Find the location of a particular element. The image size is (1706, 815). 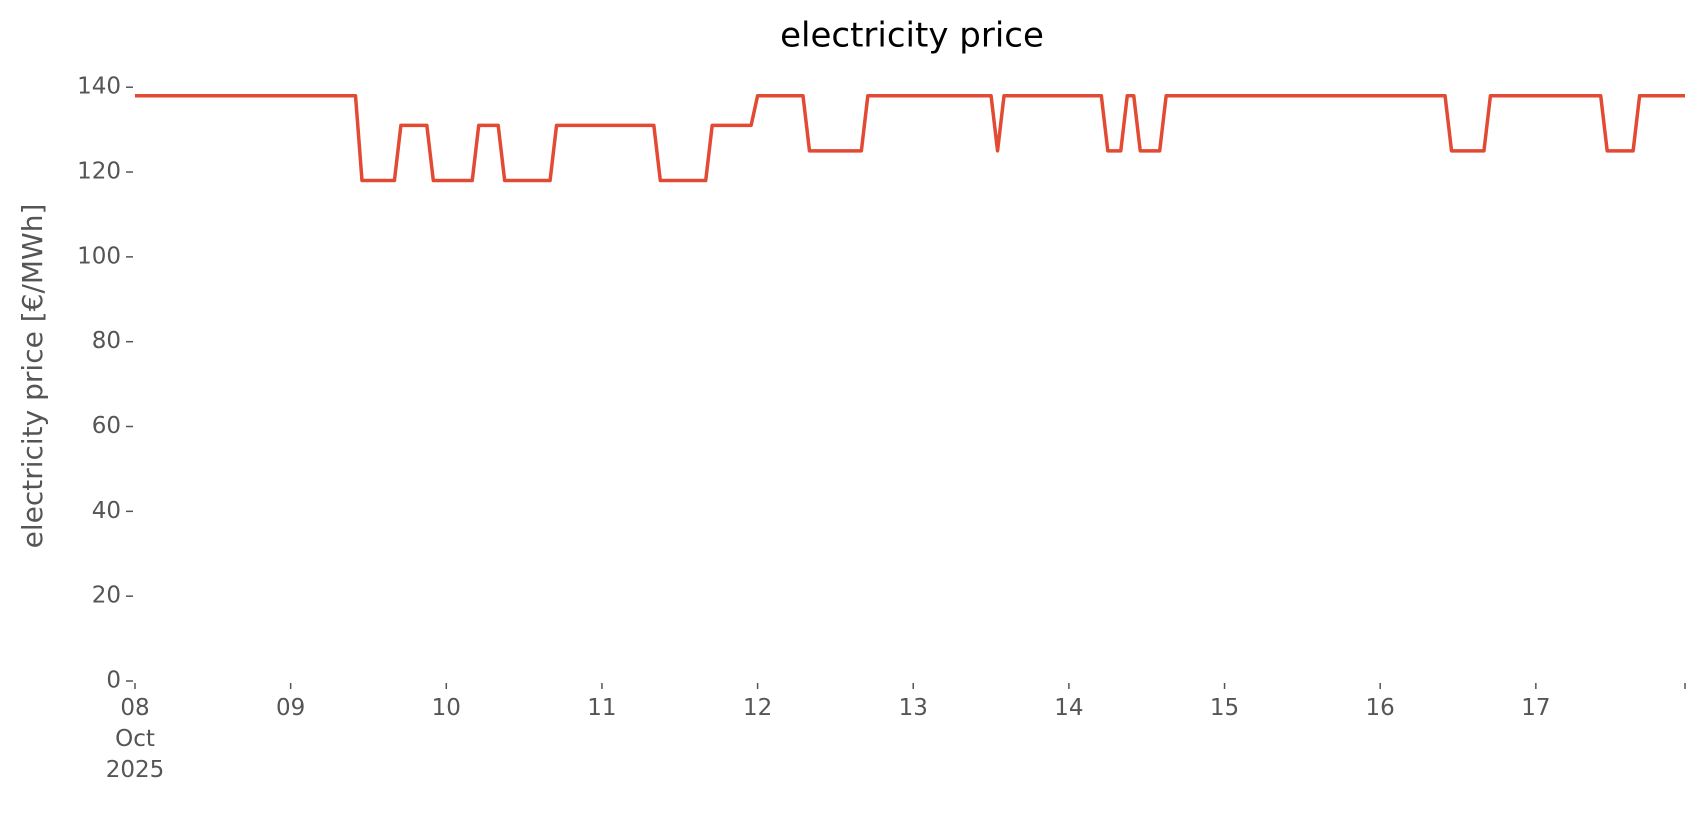

y-tick-label: 60 is located at coordinates (106, 426).